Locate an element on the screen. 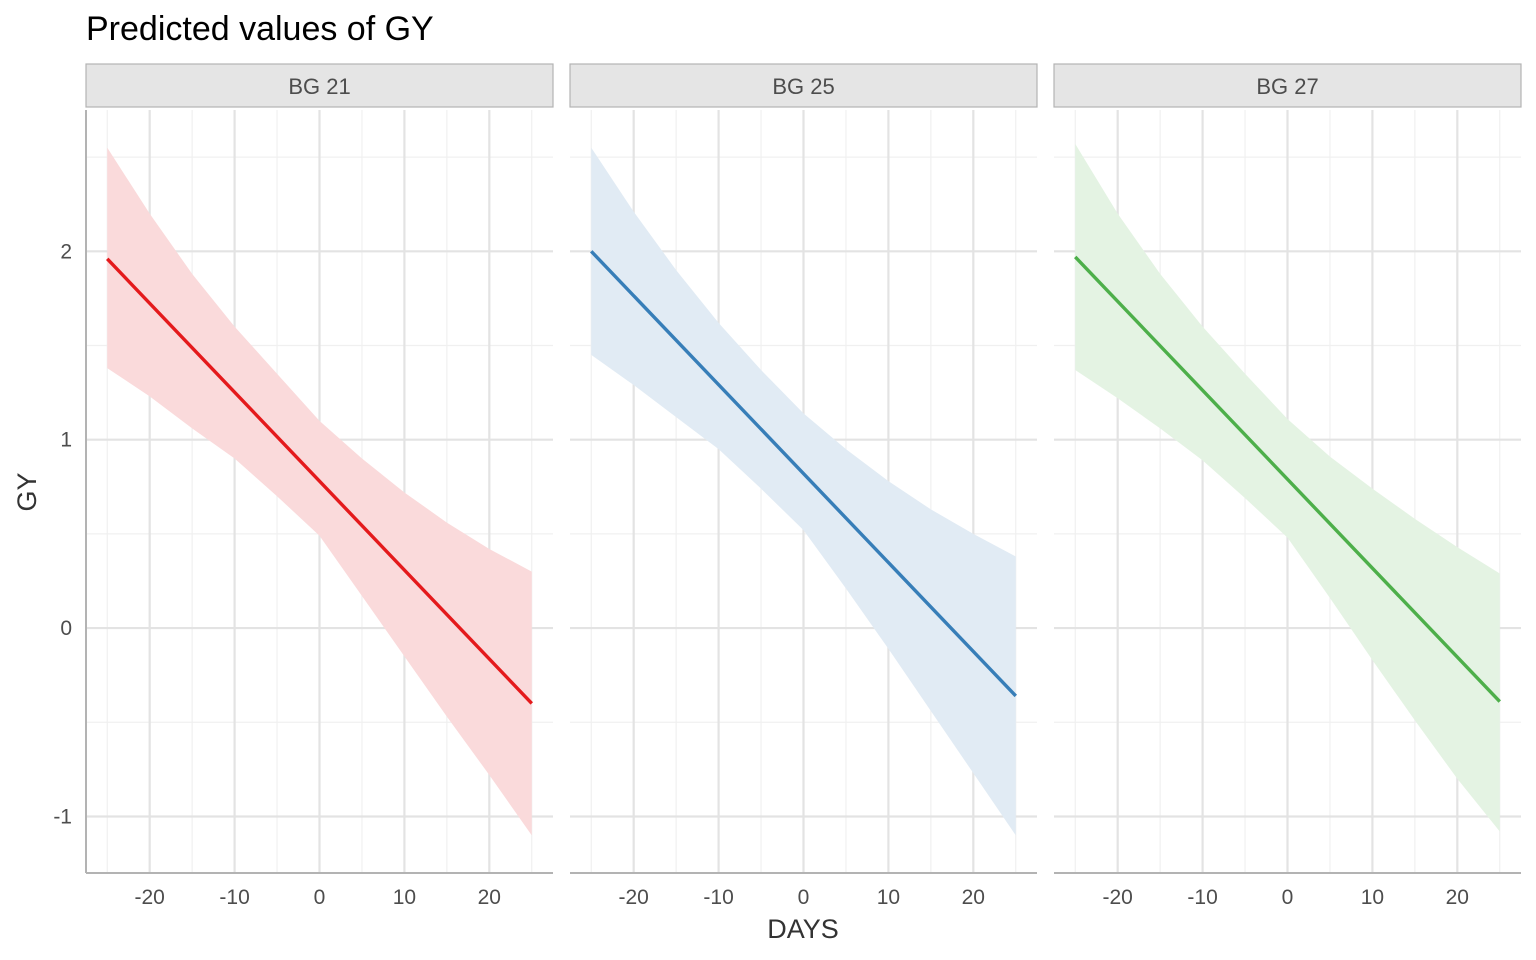 The height and width of the screenshot is (960, 1536). x-axis-title: DAYS is located at coordinates (803, 929).